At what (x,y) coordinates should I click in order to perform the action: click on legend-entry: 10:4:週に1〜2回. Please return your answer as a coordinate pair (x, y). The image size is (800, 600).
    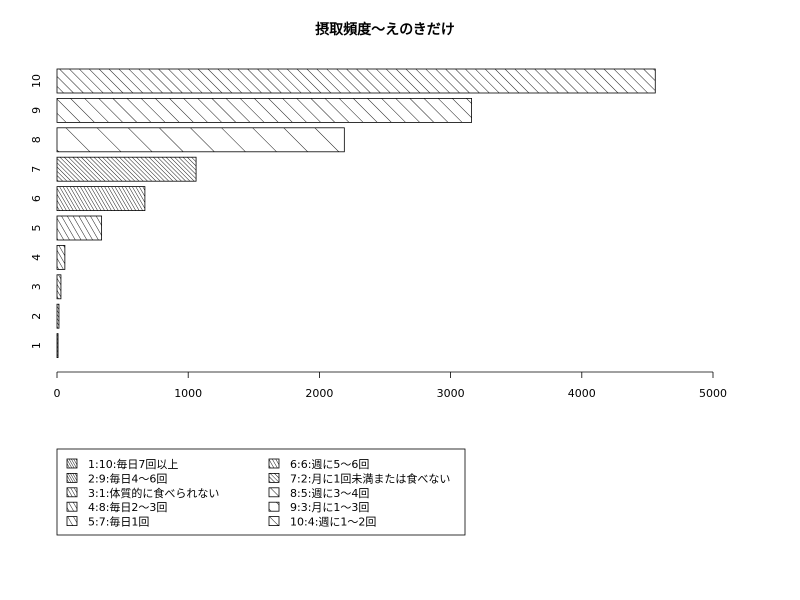
    Looking at the image, I should click on (322, 522).